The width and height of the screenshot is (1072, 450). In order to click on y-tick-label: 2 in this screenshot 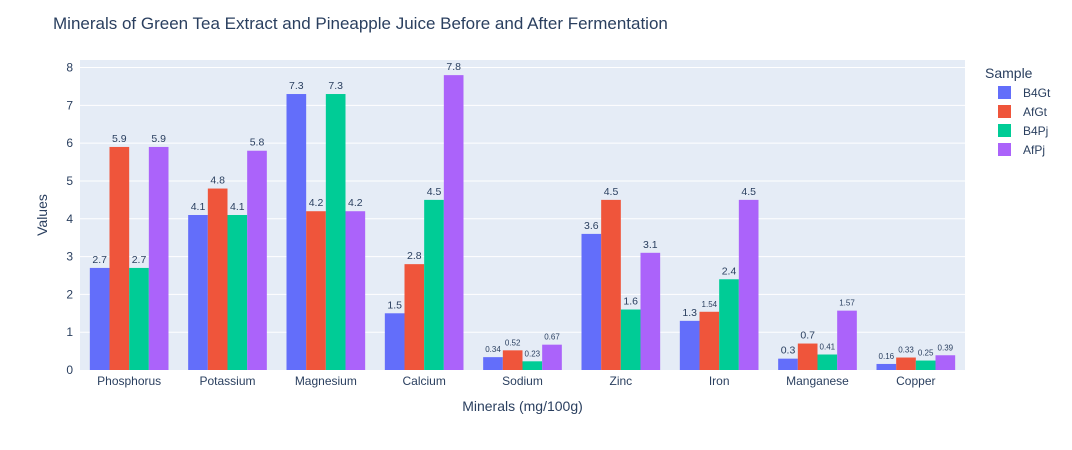, I will do `click(69, 294)`.